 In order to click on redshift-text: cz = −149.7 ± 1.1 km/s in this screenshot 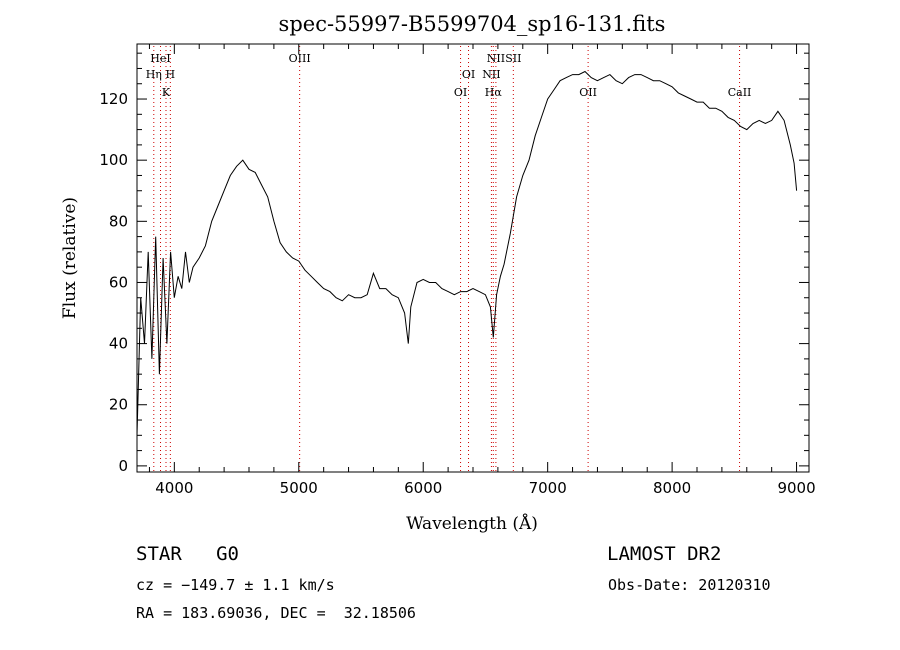, I will do `click(235, 585)`.